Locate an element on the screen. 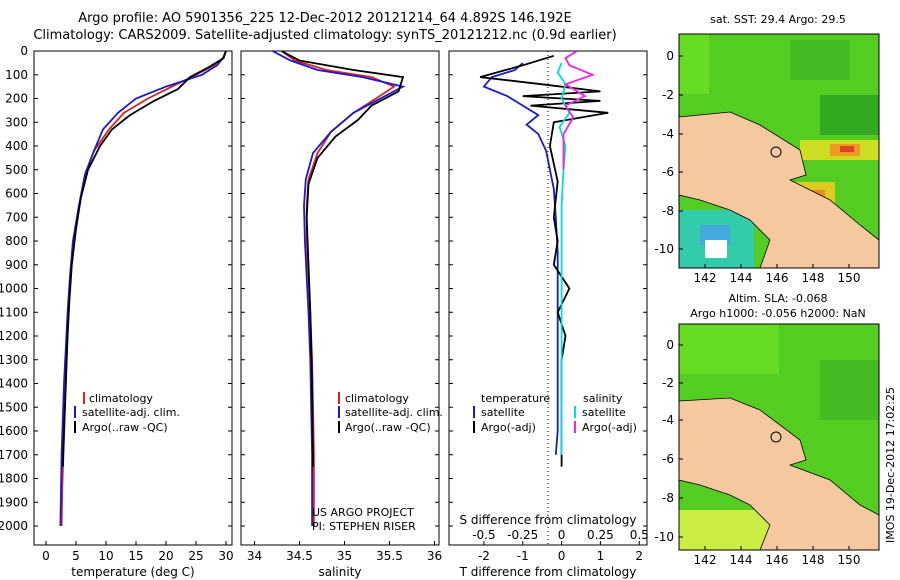 Image resolution: width=900 pixels, height=580 pixels. sst-map-nodata is located at coordinates (716, 249).